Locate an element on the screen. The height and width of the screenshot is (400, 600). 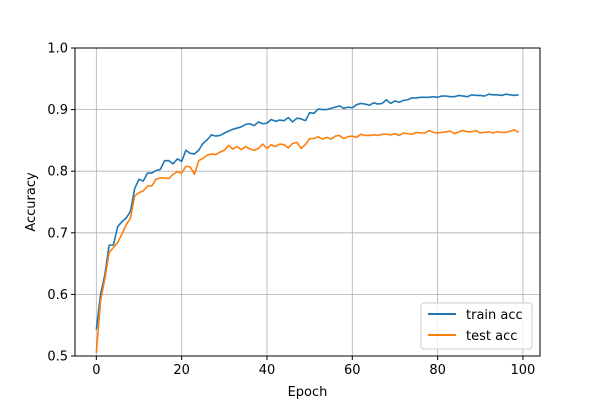
legend-label-test: test acc is located at coordinates (491, 336).